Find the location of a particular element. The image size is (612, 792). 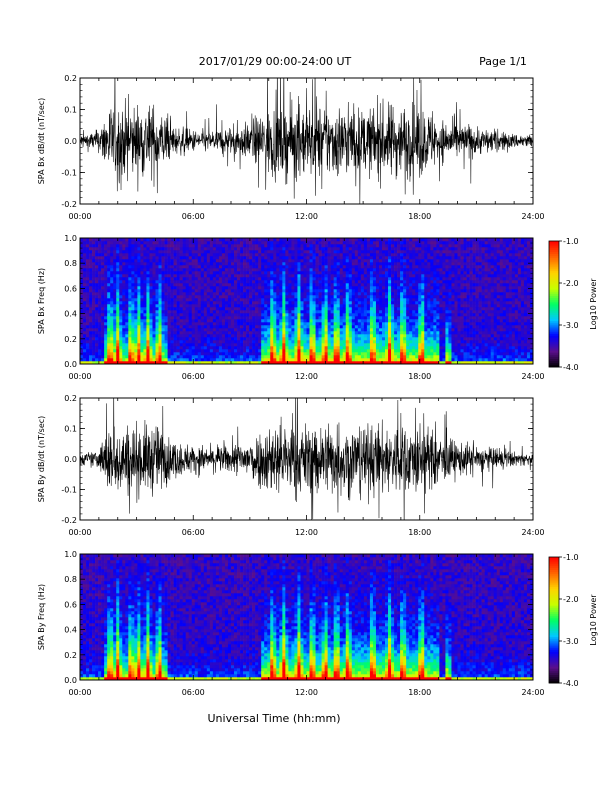

panel-2-colorbar-tick-label: -4.0 is located at coordinates (571, 367).